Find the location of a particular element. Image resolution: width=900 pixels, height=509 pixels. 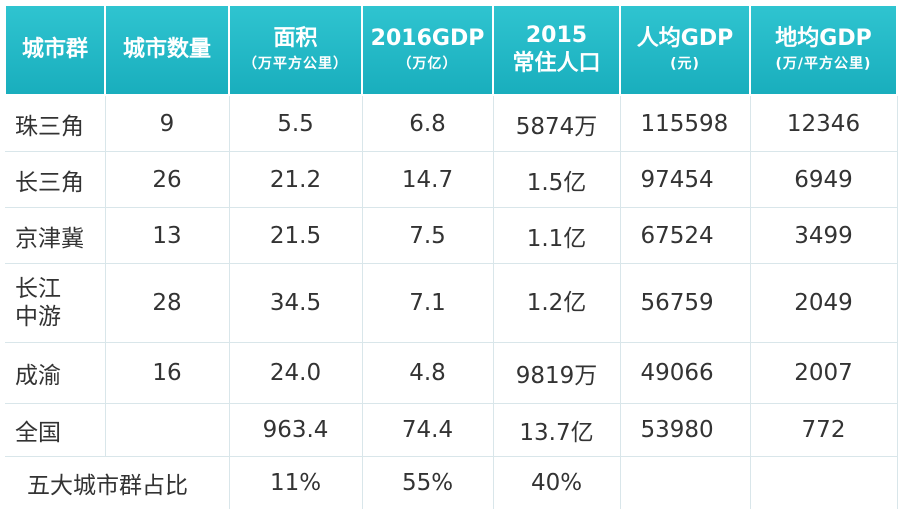

cell-population: 1.1亿 is located at coordinates (556, 236).